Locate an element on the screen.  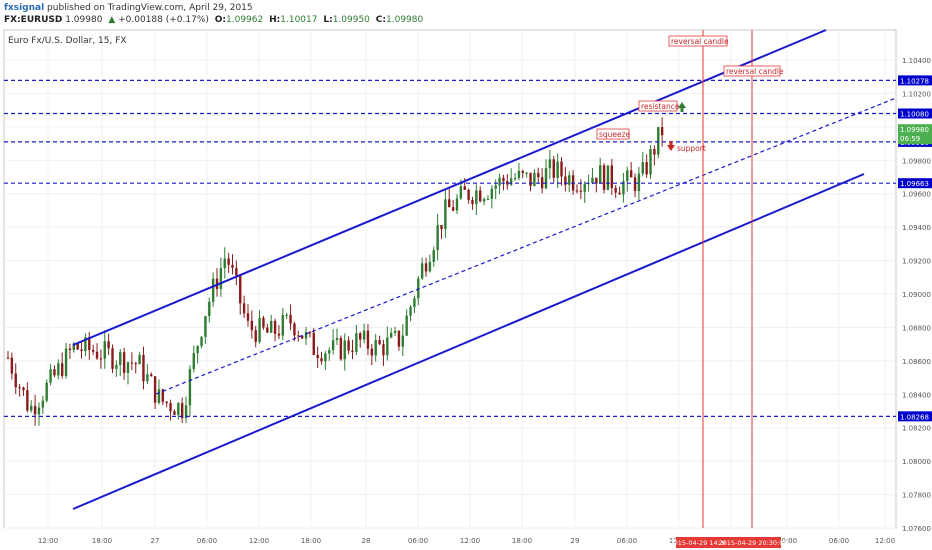
last-price: 1.09980 is located at coordinates (84, 20).